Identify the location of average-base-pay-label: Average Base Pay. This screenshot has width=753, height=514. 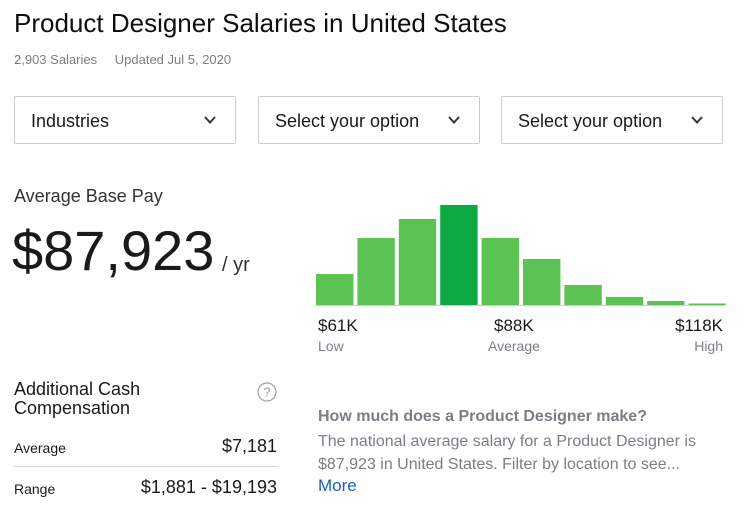
(88, 196).